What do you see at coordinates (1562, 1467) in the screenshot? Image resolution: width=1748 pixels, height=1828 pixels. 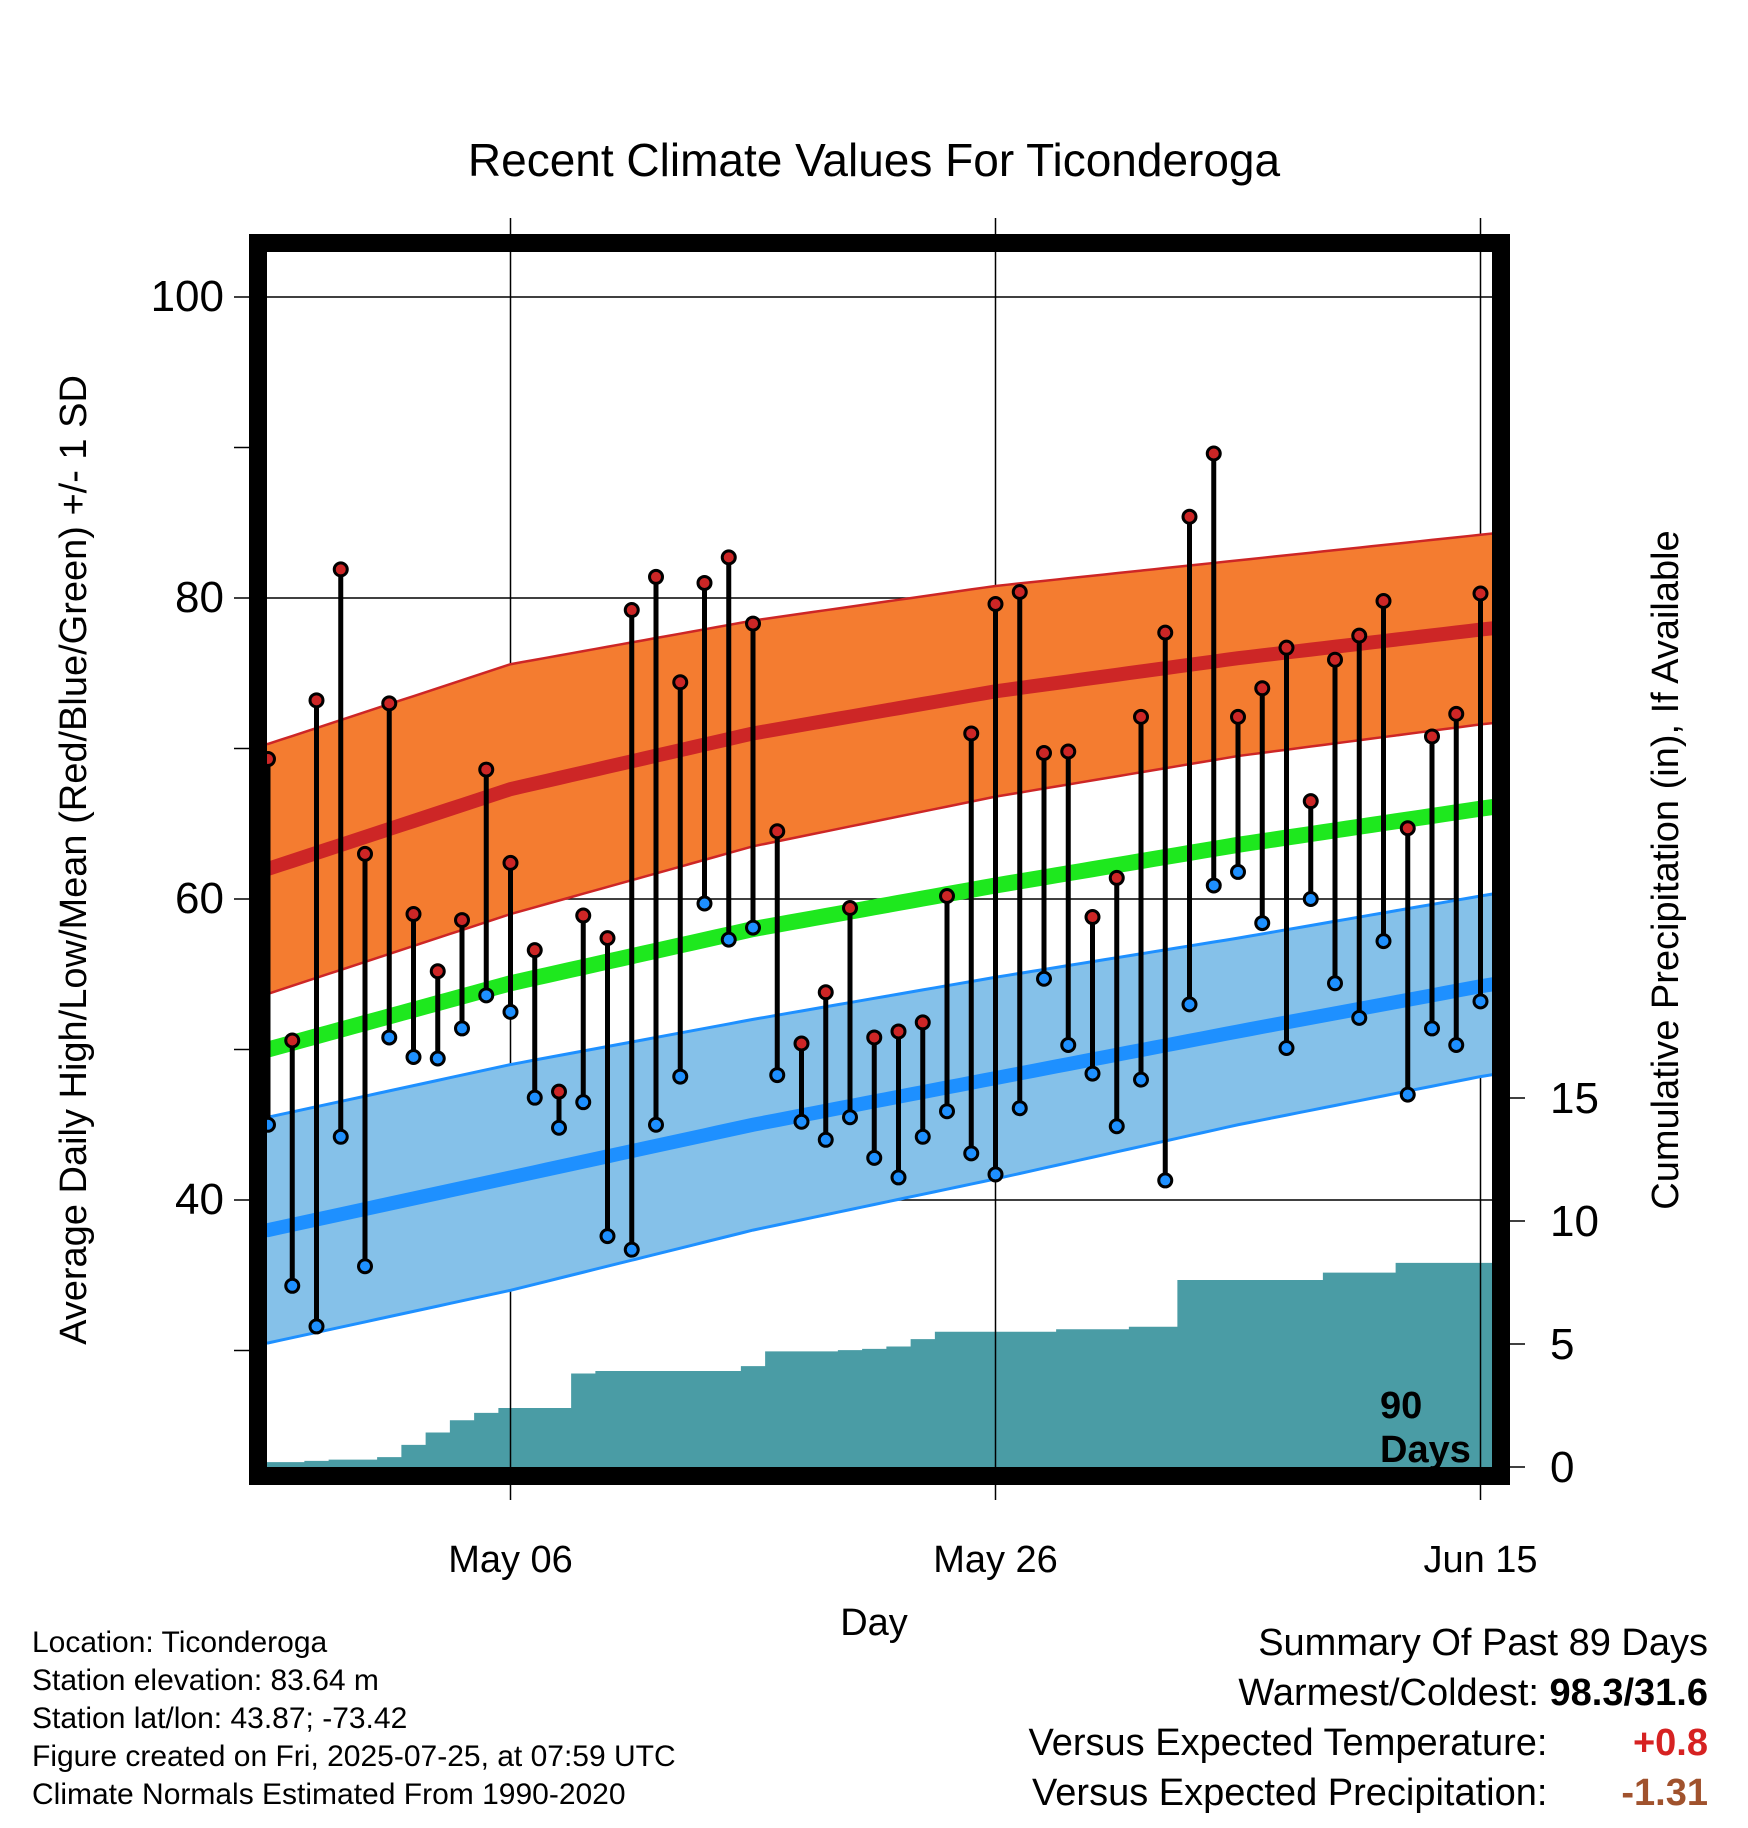 I see `y2-tick-label: 0` at bounding box center [1562, 1467].